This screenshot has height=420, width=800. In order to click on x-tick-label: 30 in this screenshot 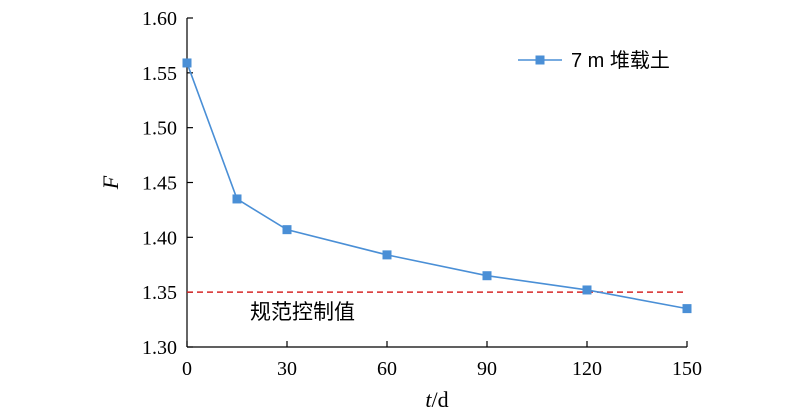, I will do `click(287, 369)`.